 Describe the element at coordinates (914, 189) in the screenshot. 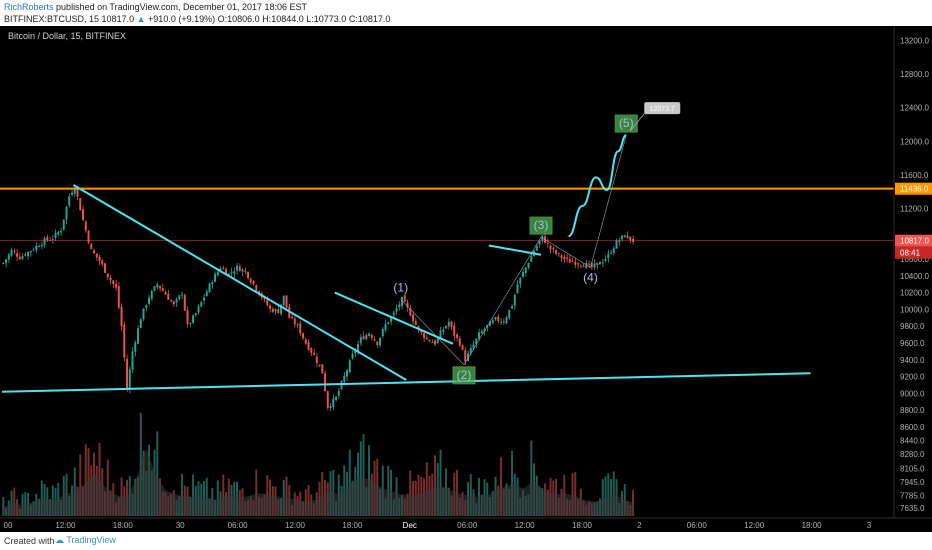

I see `resistance-price-label: 11436.0` at that location.